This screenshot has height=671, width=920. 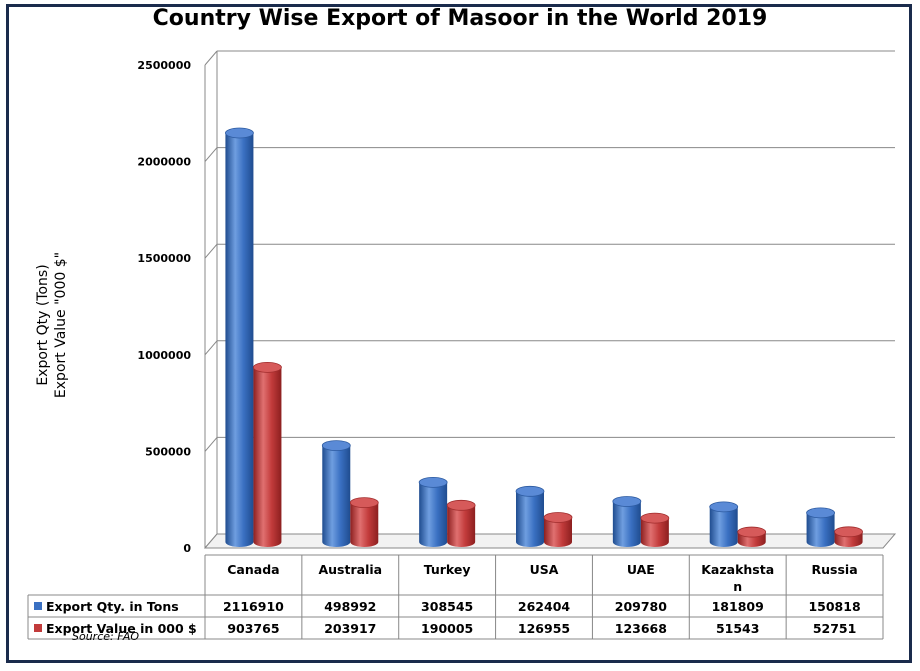 What do you see at coordinates (164, 162) in the screenshot?
I see `y-tick-label: 2000000` at bounding box center [164, 162].